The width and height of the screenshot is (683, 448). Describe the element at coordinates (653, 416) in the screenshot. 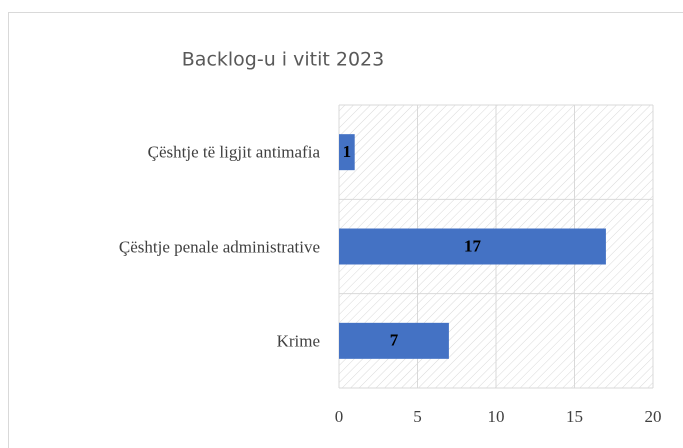

I see `x-tick-label: 20` at that location.